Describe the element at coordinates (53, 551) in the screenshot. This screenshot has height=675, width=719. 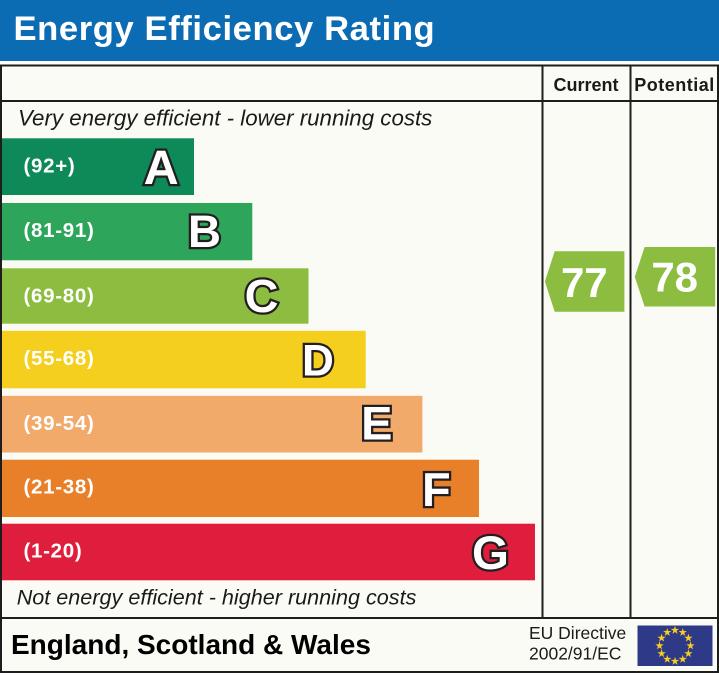
I see `svg-text: (1-20)` at that location.